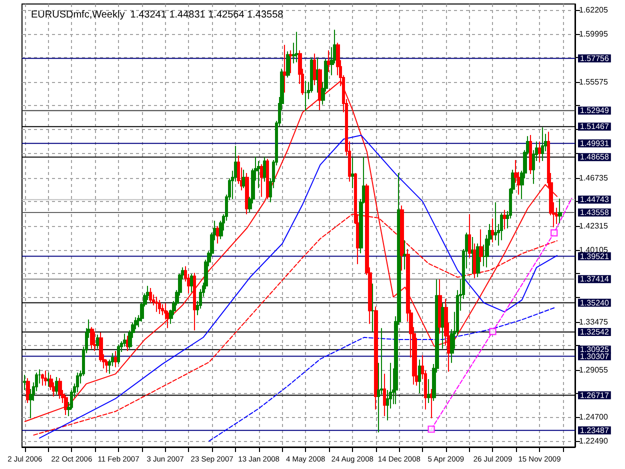 Image resolution: width=625 pixels, height=469 pixels. What do you see at coordinates (595, 395) in the screenshot?
I see `ref-line-label: 1.26717` at bounding box center [595, 395].